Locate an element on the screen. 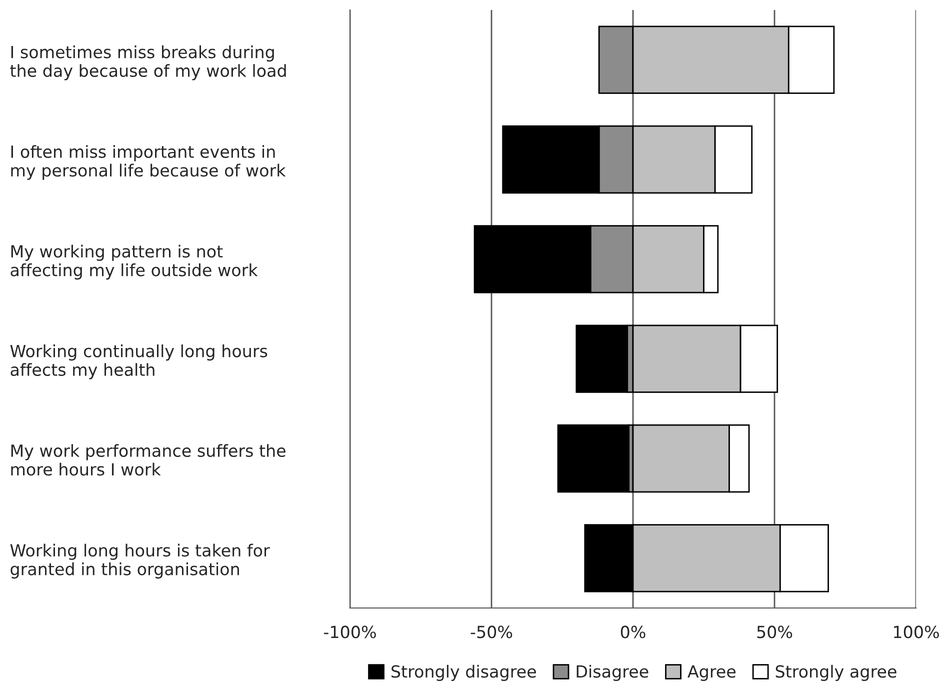 Image resolution: width=943 pixels, height=690 pixels. legend-label: Agree is located at coordinates (712, 673).